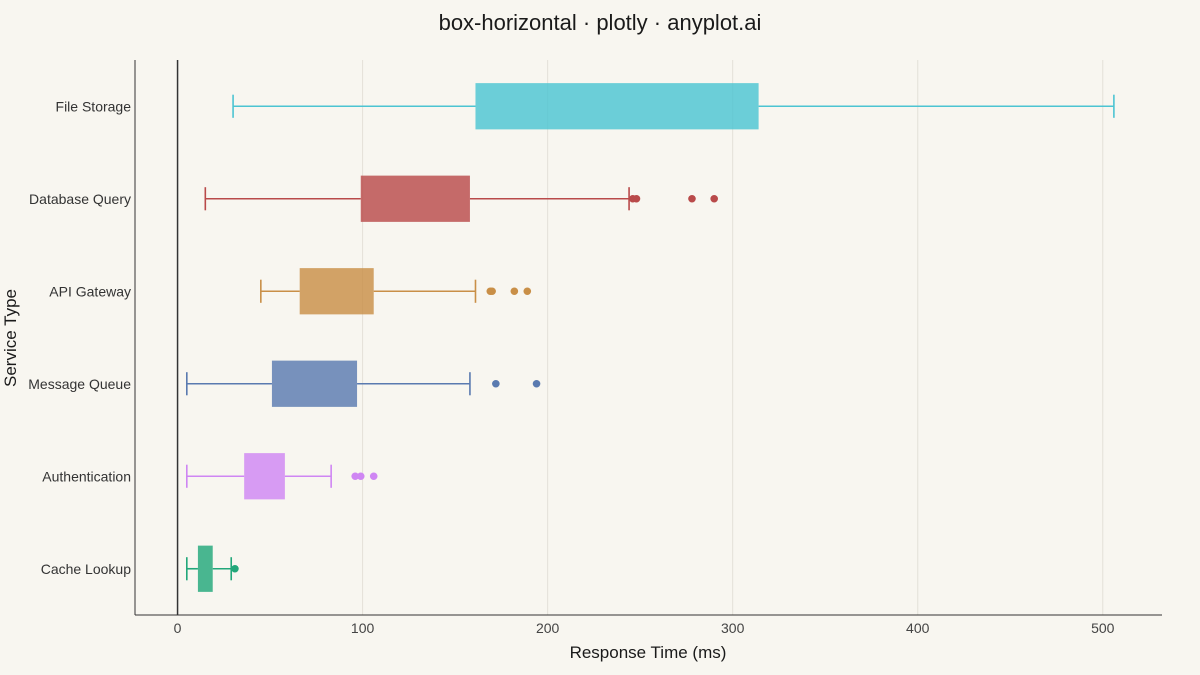  Describe the element at coordinates (90, 291) in the screenshot. I see `y-category-label: API Gateway` at that location.